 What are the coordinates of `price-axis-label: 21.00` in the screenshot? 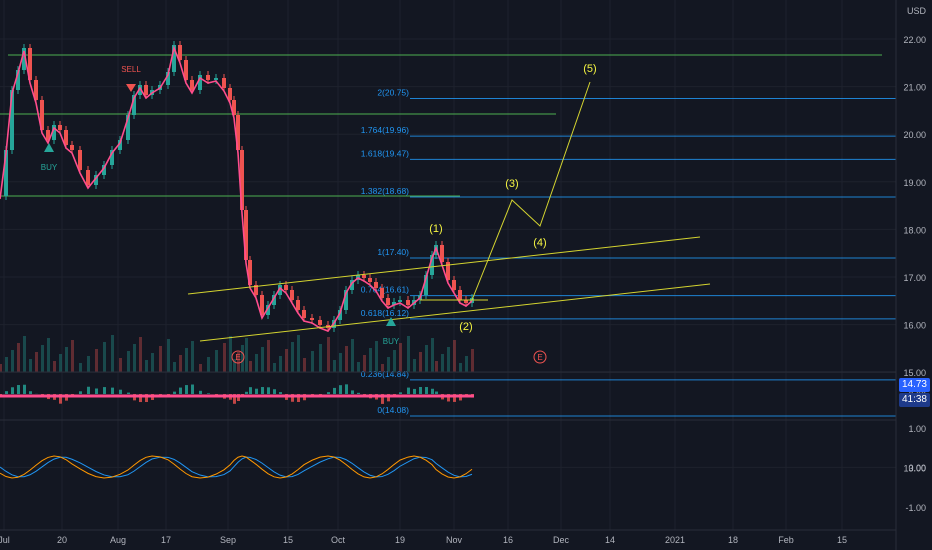 It's located at (914, 88).